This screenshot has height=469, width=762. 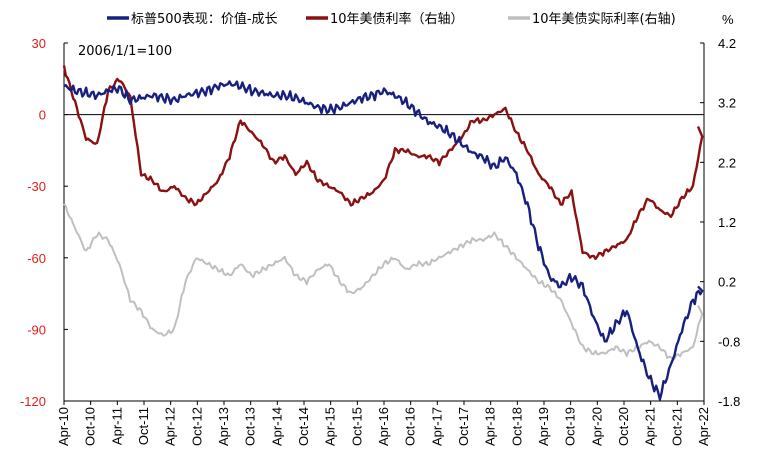 What do you see at coordinates (490, 426) in the screenshot?
I see `x-tick-label: Apr-18` at bounding box center [490, 426].